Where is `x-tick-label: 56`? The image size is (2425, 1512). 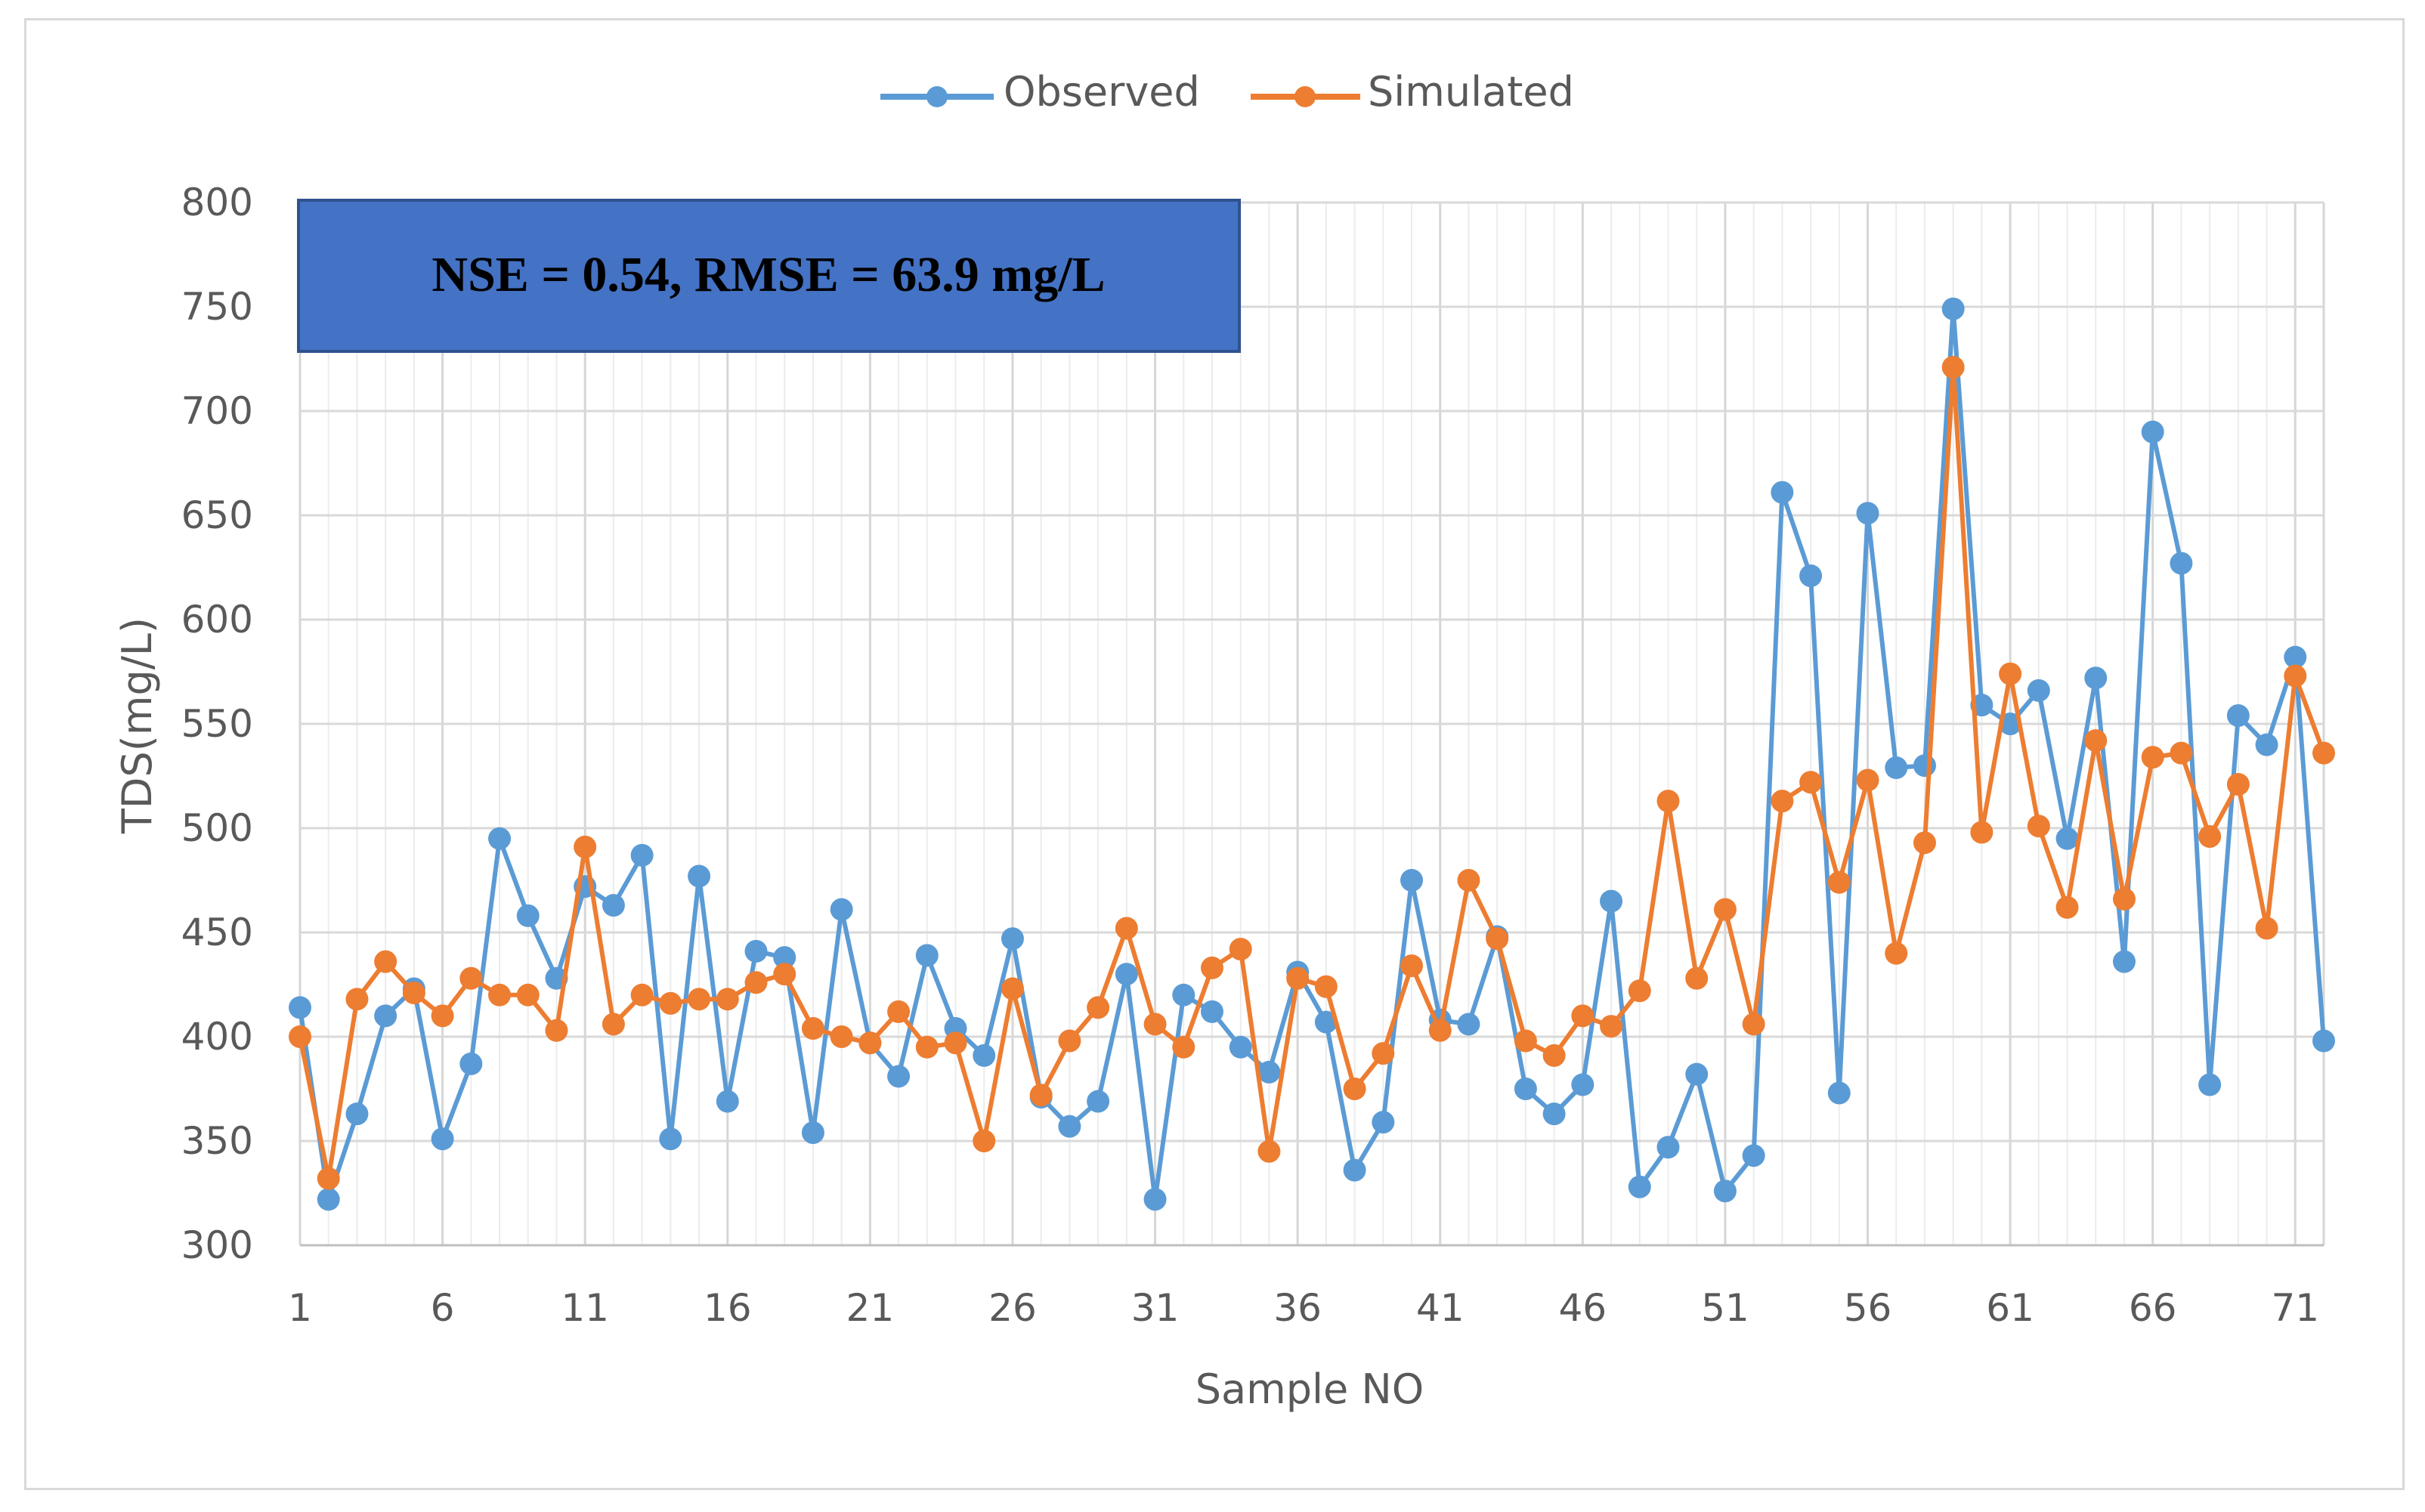
x-tick-label: 56 is located at coordinates (1868, 1308).